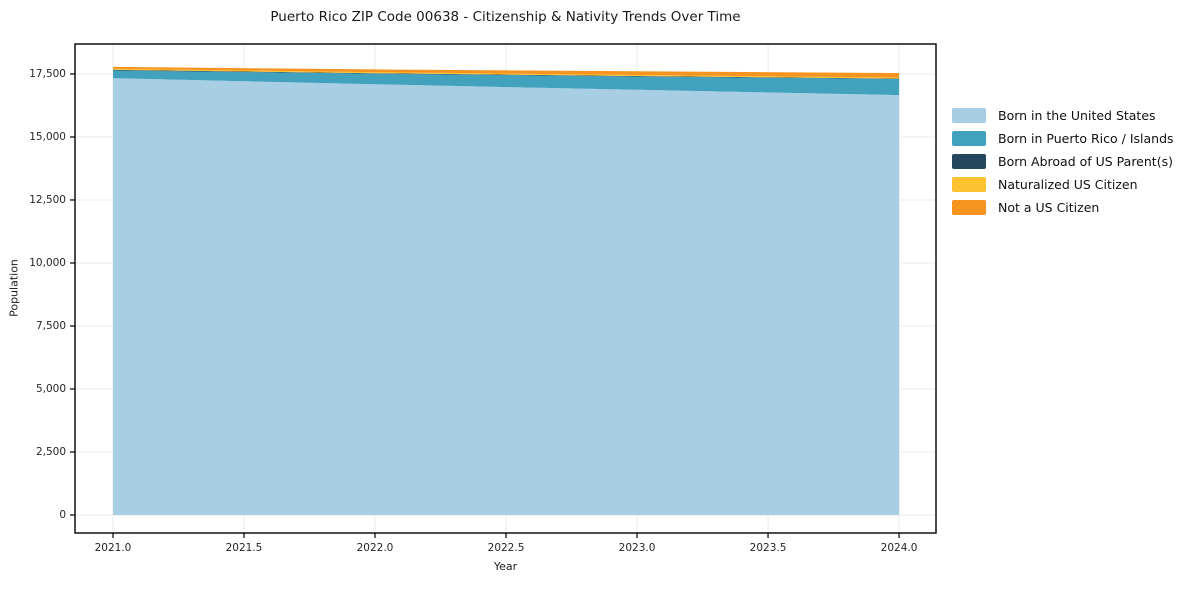 This screenshot has width=1189, height=590. I want to click on y-tick-label: 12,500, so click(47, 199).